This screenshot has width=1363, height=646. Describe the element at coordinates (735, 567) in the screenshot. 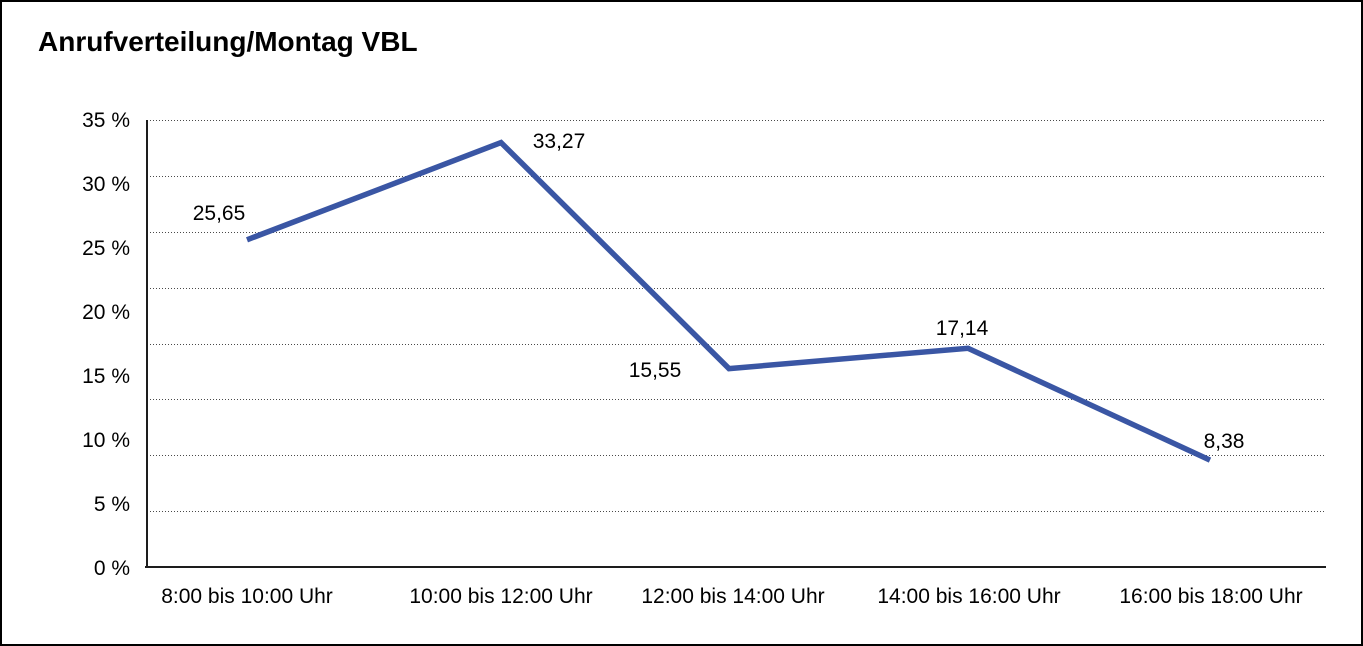

I see `x-axis-line` at that location.